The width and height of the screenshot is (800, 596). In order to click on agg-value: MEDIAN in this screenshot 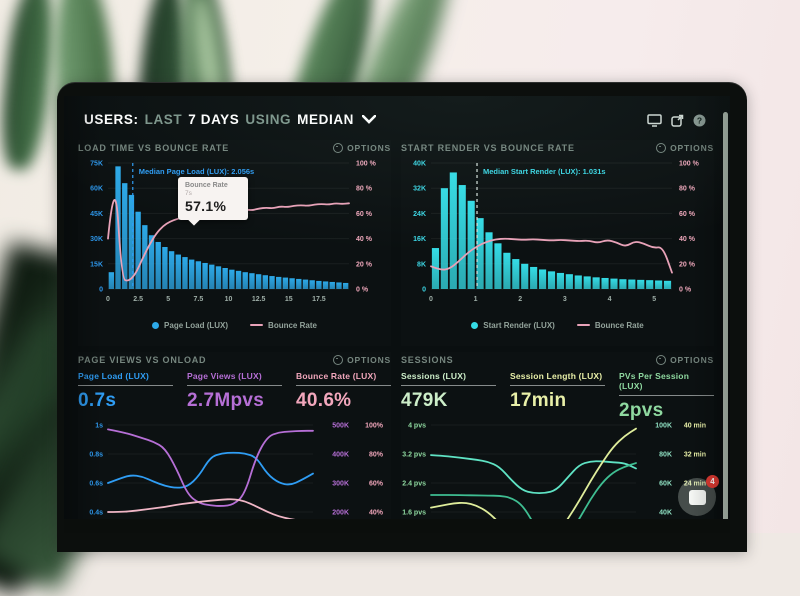, I will do `click(326, 119)`.